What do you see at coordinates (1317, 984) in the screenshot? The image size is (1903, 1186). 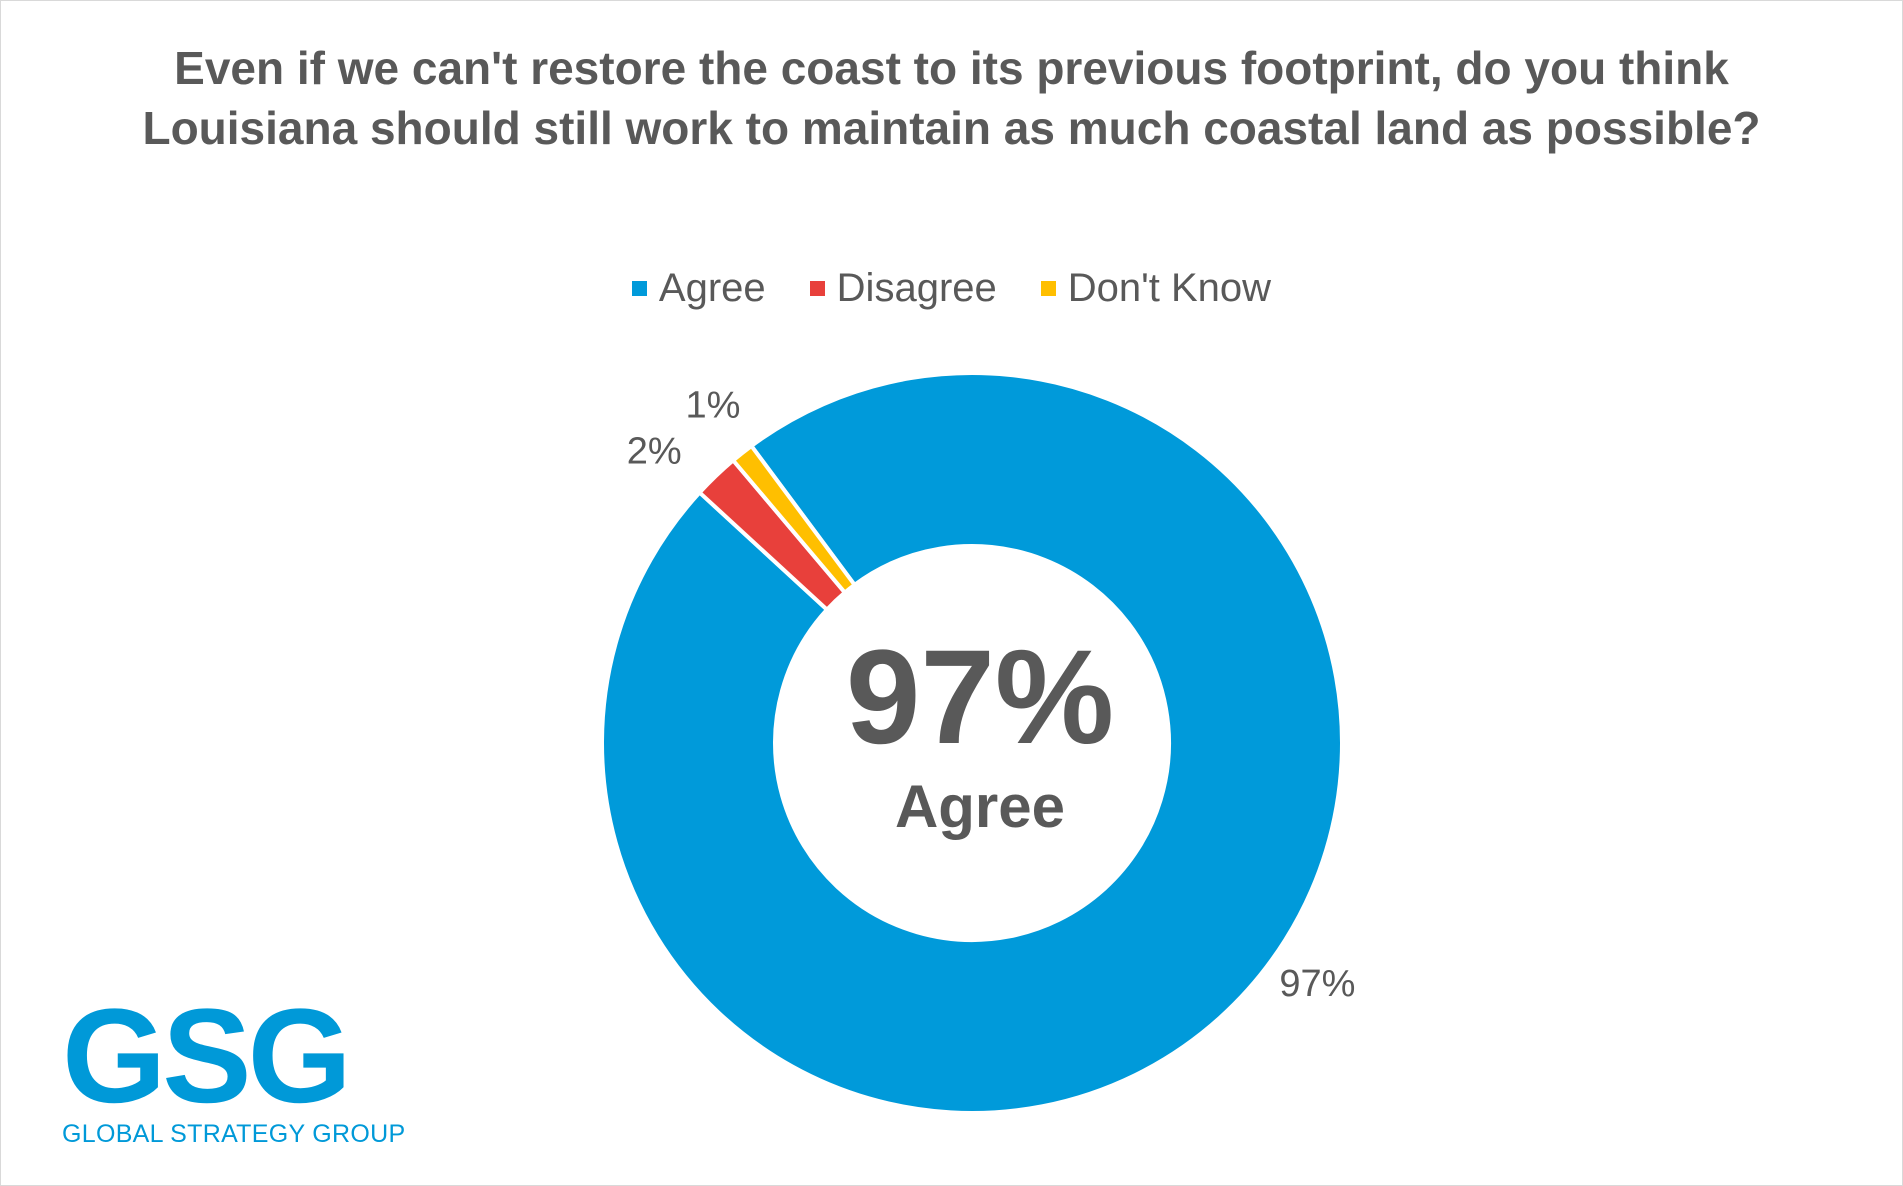 I see `data-label-agree: 97%` at bounding box center [1317, 984].